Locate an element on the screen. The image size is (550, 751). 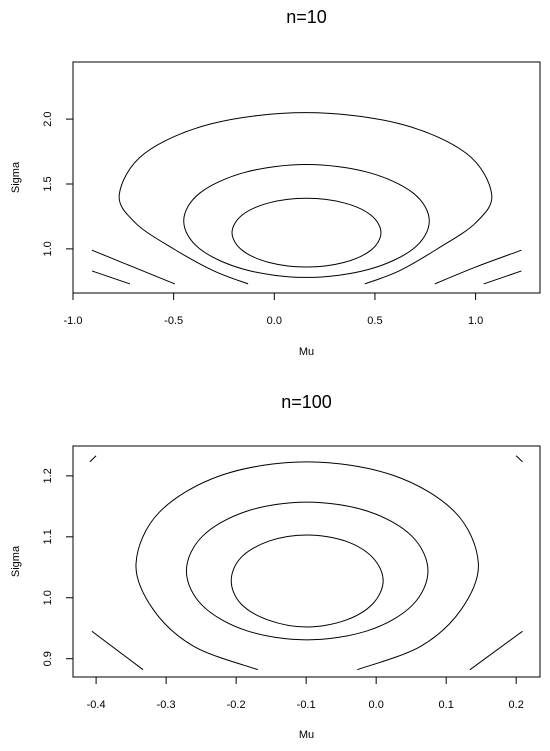
x-tick-label: 0.1 is located at coordinates (446, 705).